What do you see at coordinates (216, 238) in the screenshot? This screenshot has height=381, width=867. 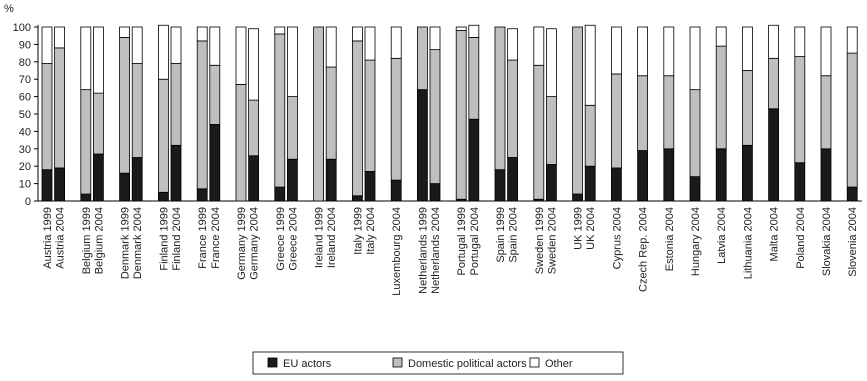 I see `x-tick-label: France 2004` at bounding box center [216, 238].